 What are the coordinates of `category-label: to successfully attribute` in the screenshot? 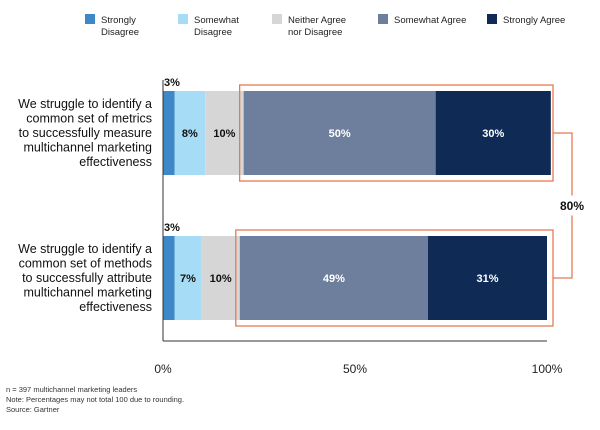 It's located at (87, 278).